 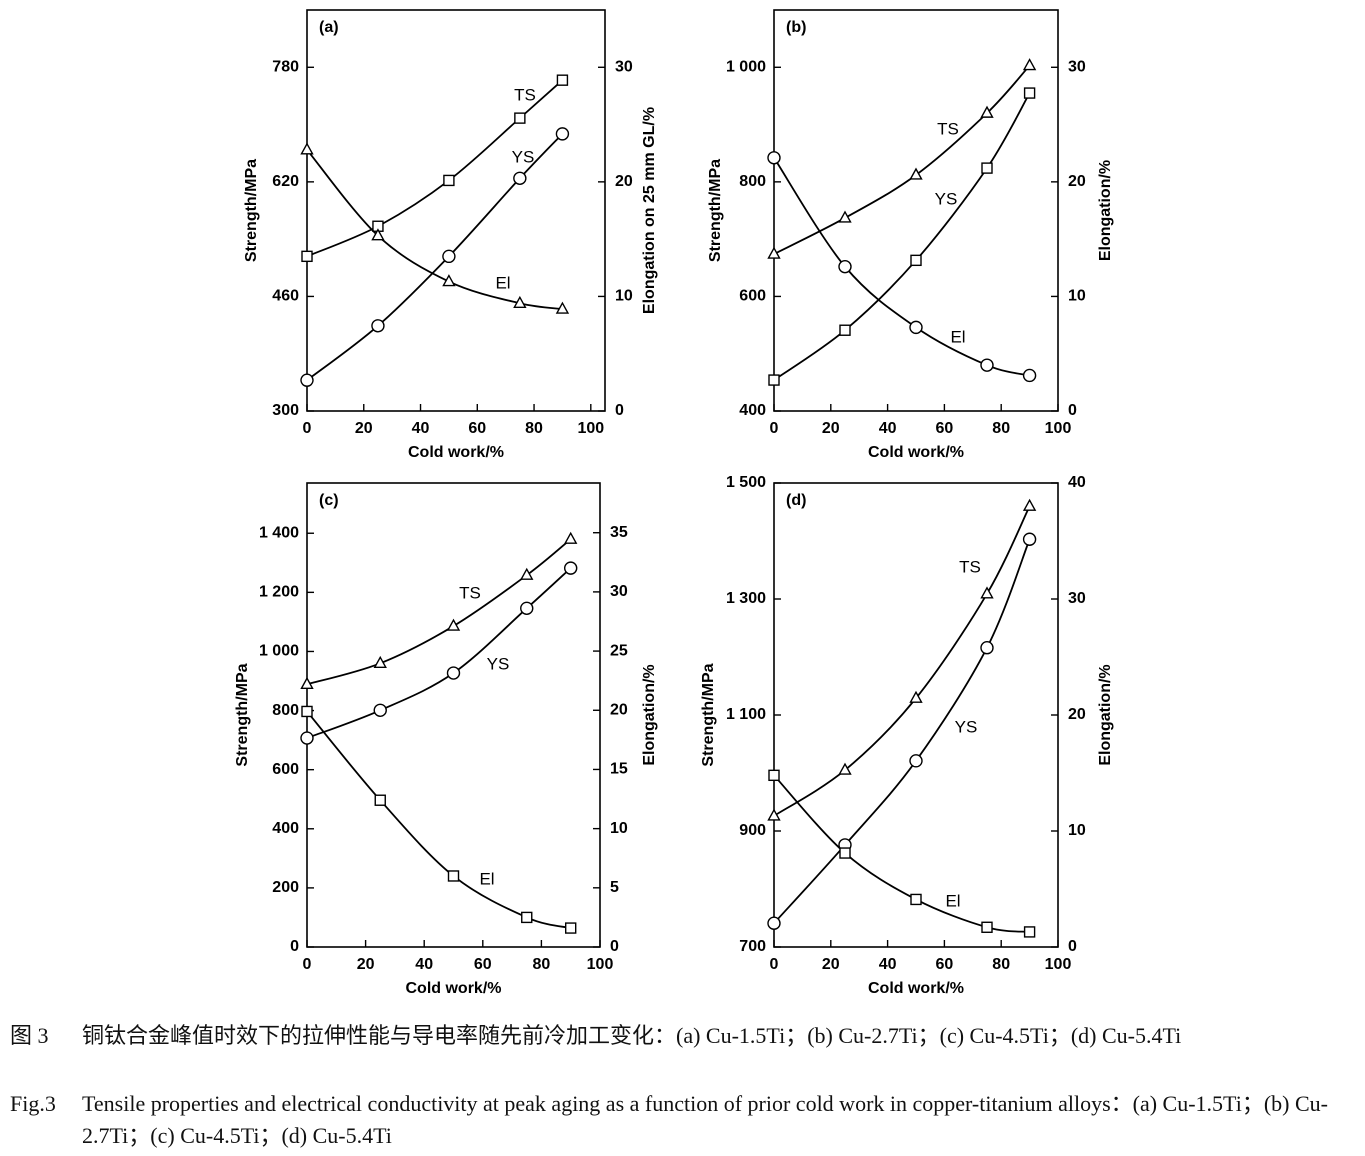 I want to click on y-tick-label: 200, so click(x=285, y=887).